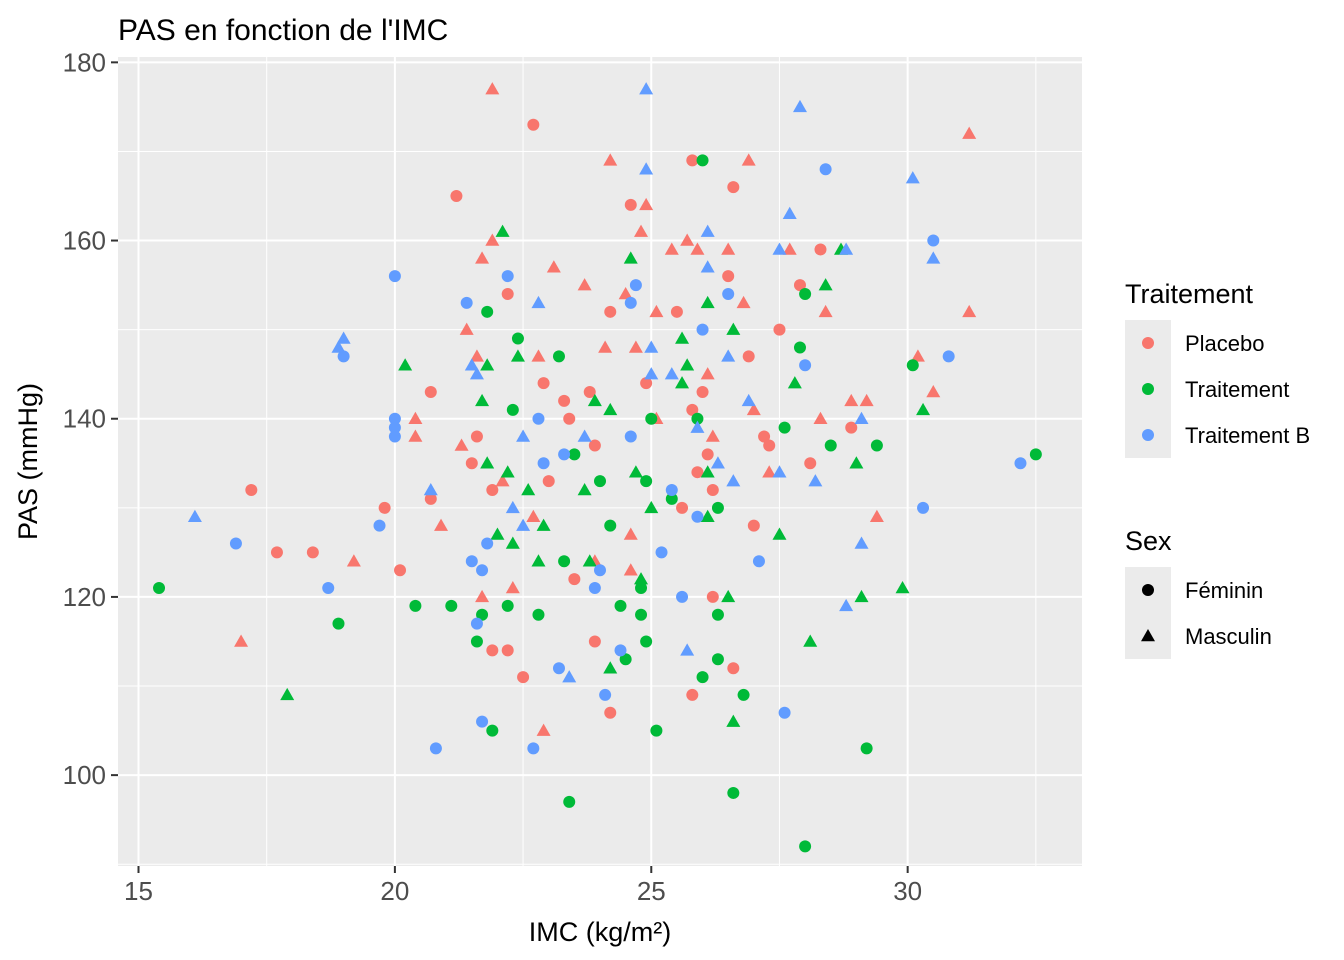 The image size is (1344, 960). What do you see at coordinates (1237, 389) in the screenshot?
I see `legend-label: Traitement` at bounding box center [1237, 389].